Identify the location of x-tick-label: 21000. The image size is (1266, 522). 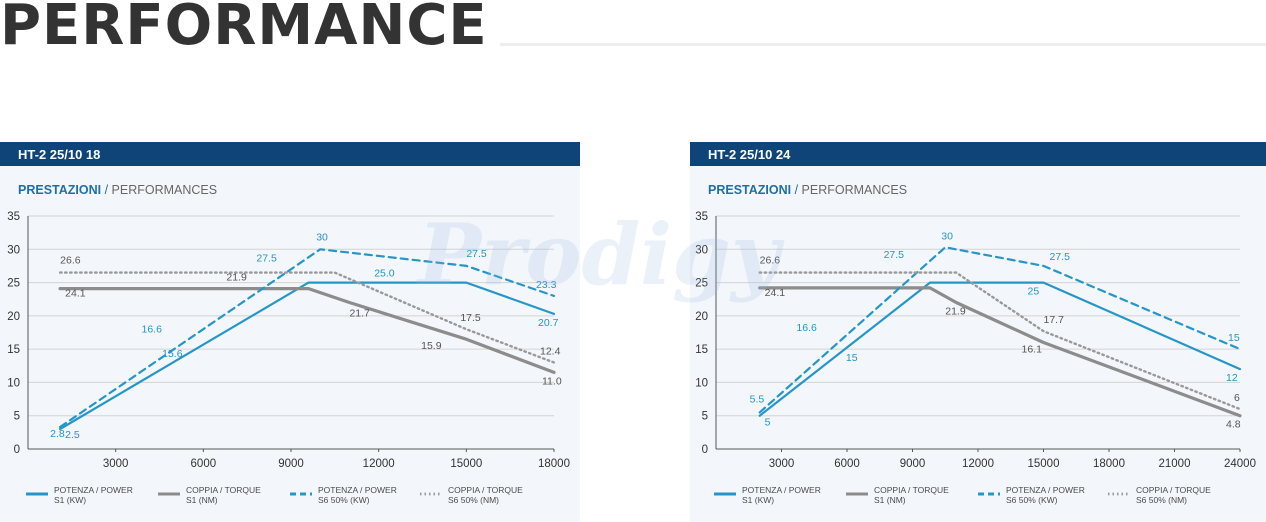
(1175, 464).